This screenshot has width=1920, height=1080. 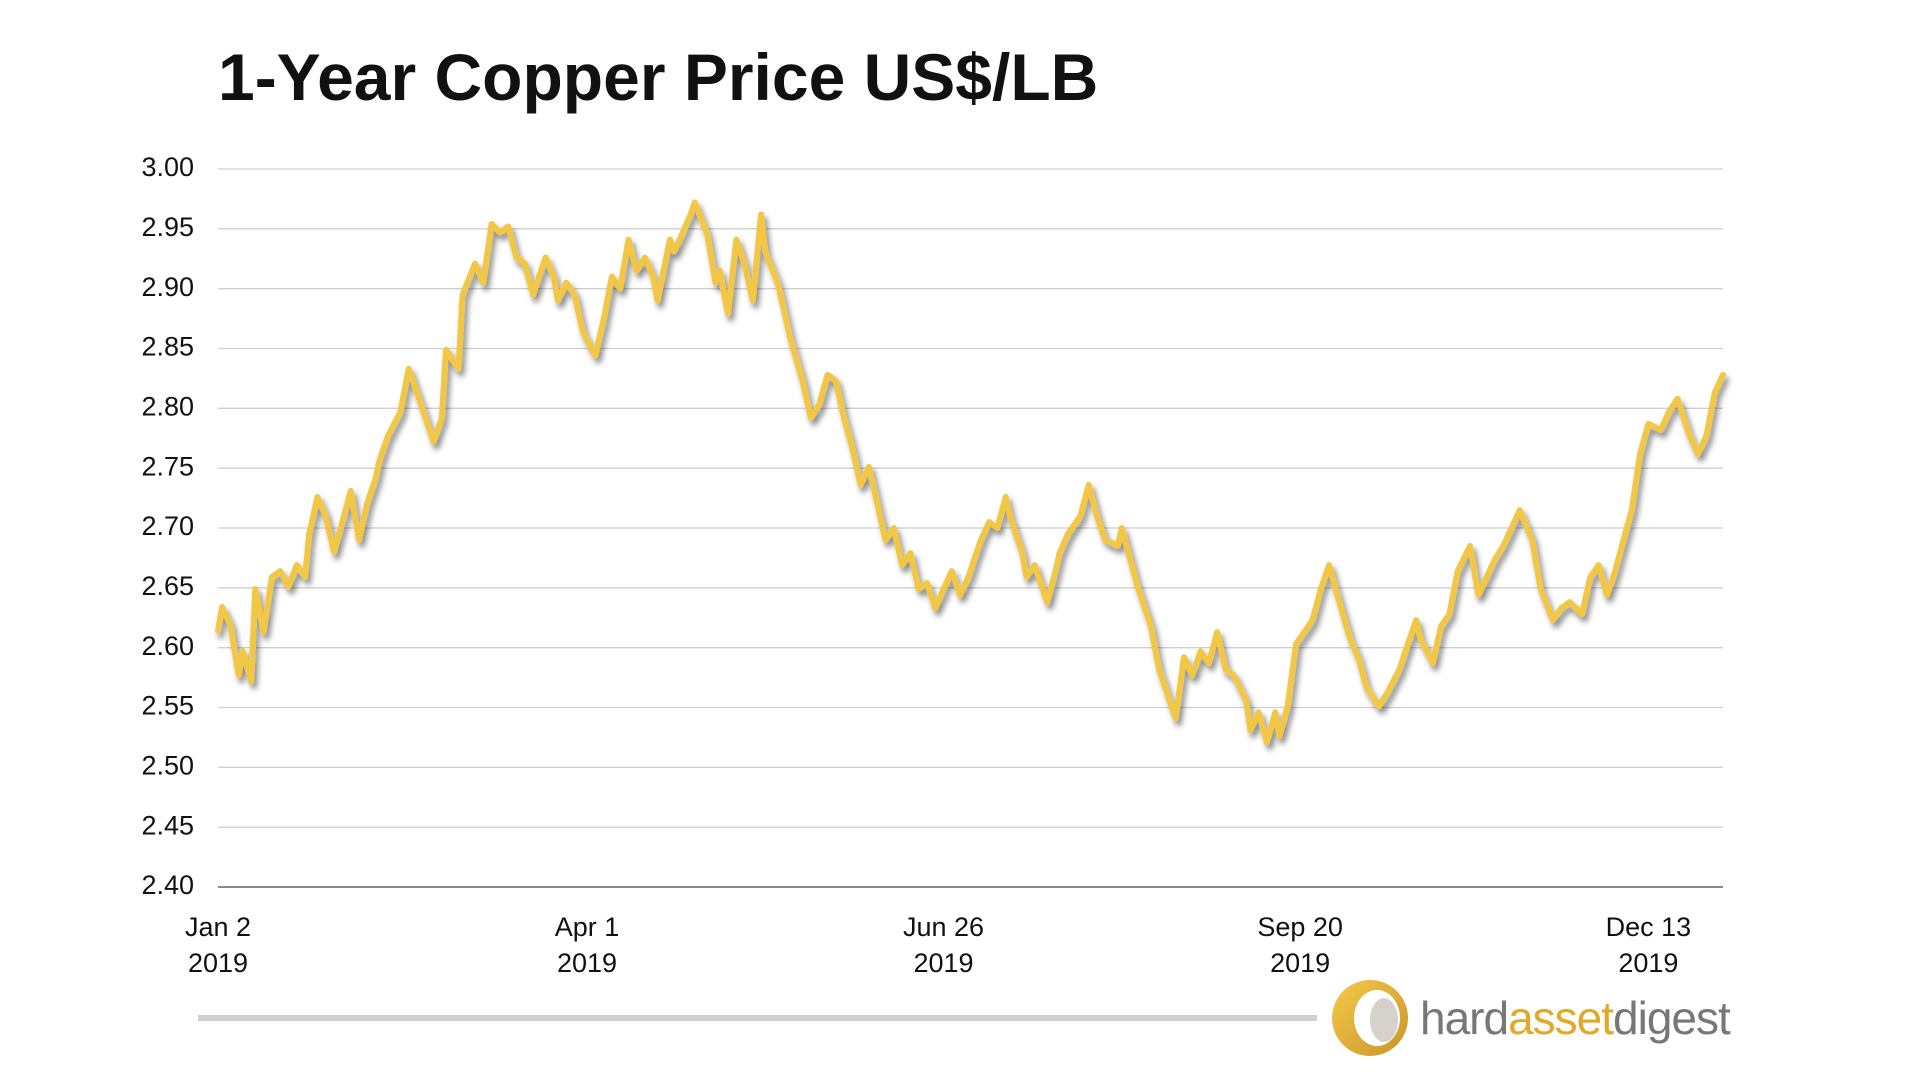 I want to click on y-tick-label: 2.45, so click(x=167, y=825).